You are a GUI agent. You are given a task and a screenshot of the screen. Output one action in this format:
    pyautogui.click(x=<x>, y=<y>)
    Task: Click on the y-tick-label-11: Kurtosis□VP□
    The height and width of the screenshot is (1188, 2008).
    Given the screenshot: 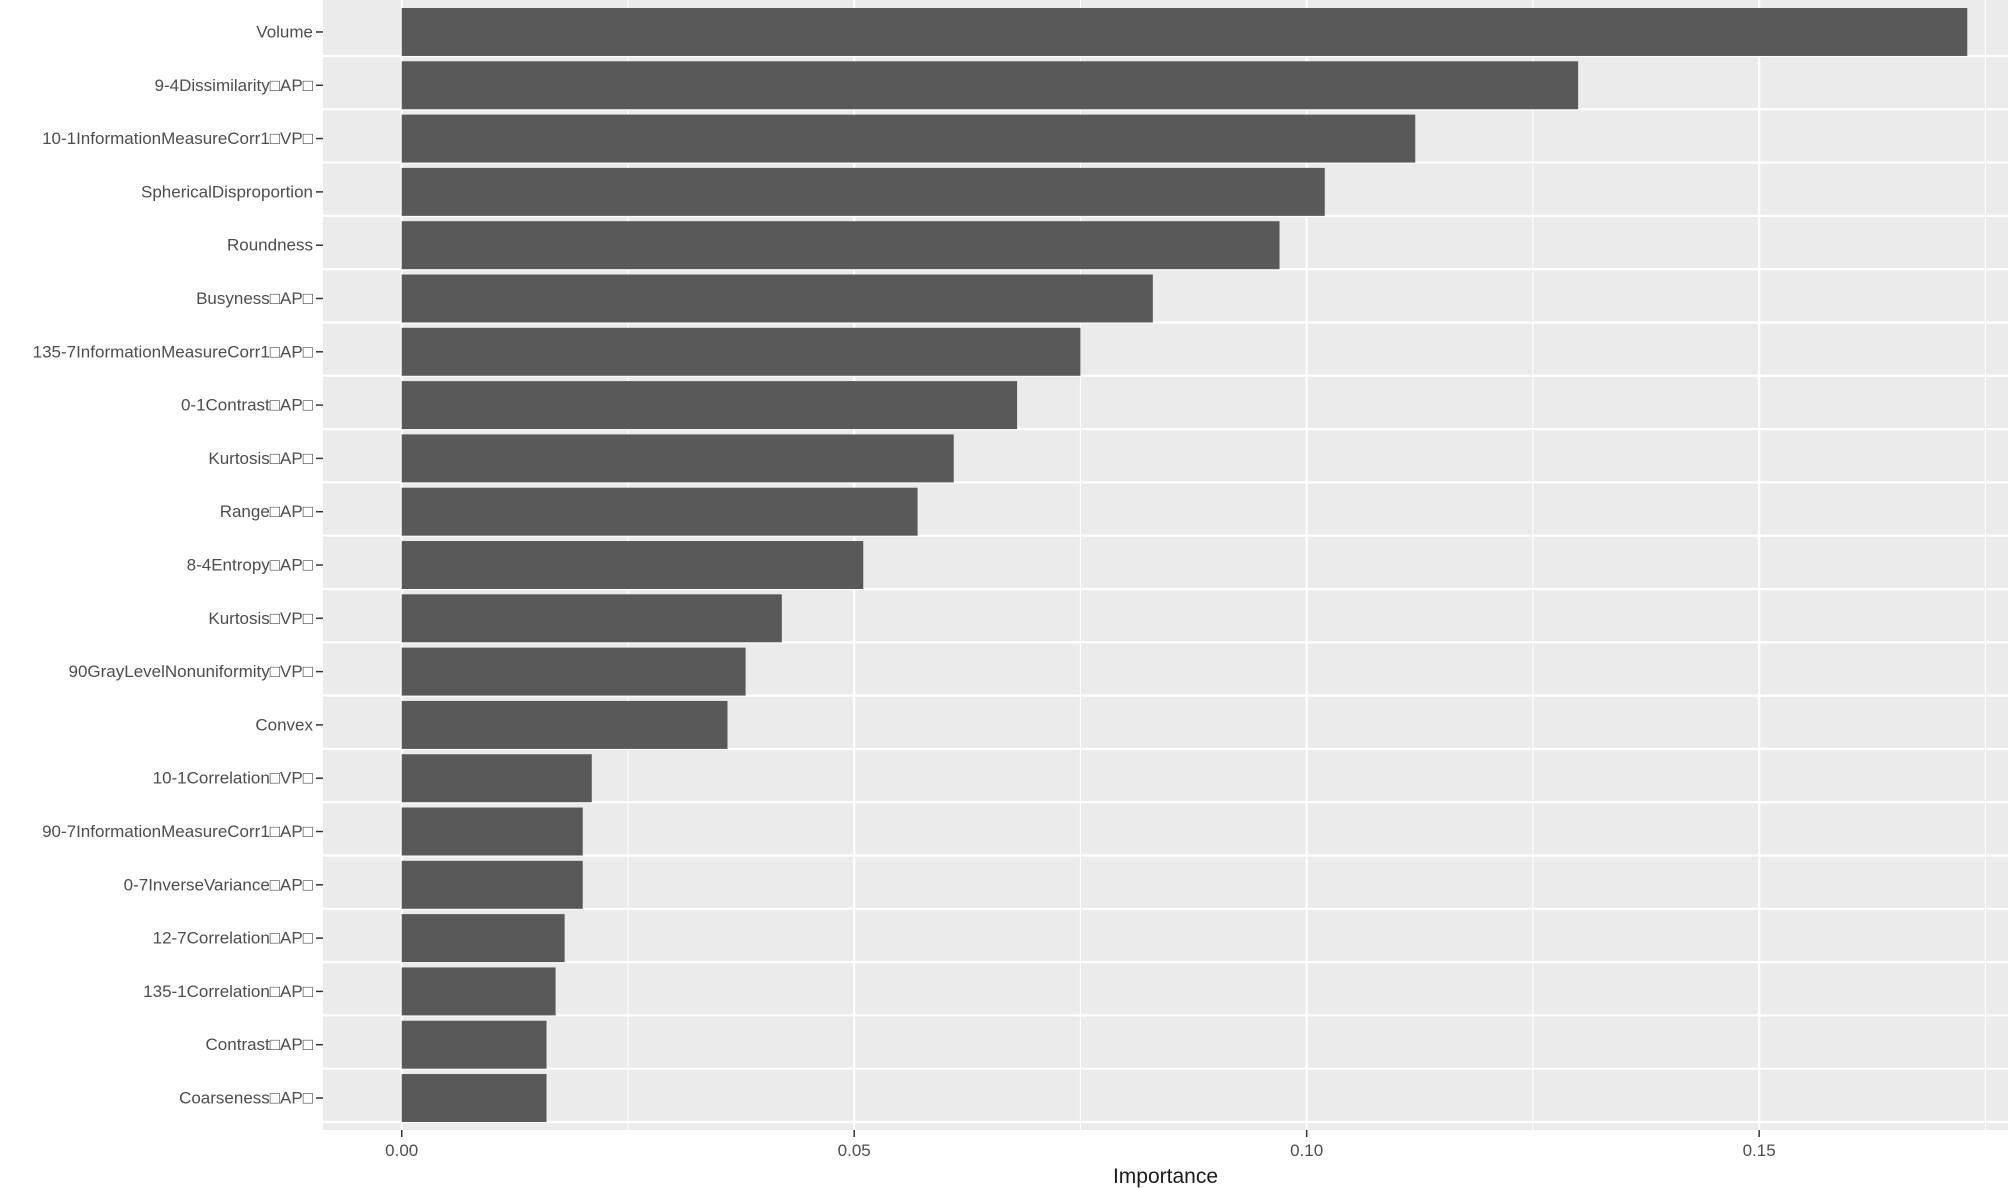 What is the action you would take?
    pyautogui.click(x=260, y=618)
    